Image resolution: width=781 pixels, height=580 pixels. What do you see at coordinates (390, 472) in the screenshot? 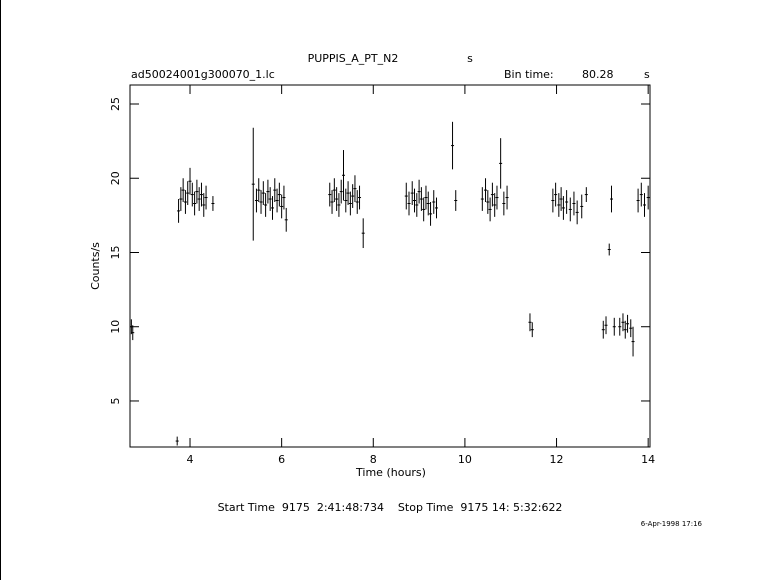
I see `x-axis-label: Time (hours)` at bounding box center [390, 472].